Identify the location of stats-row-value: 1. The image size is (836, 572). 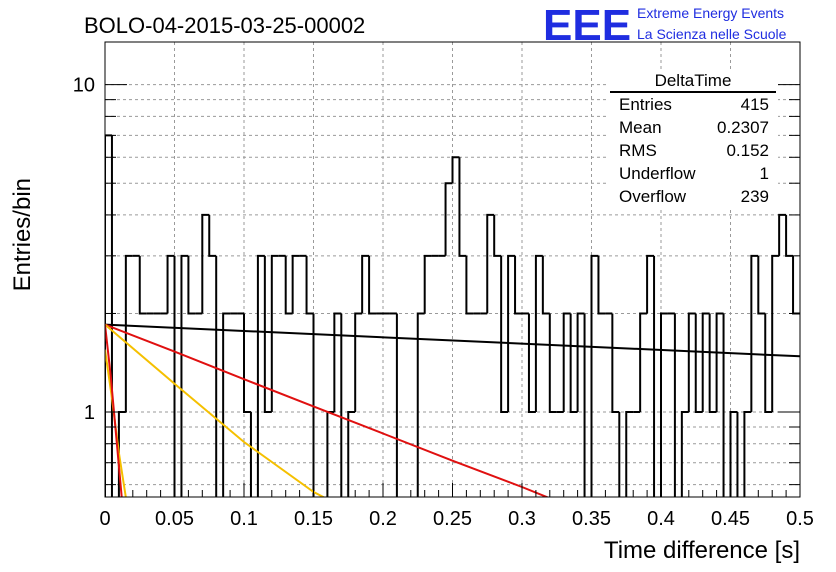
(764, 173).